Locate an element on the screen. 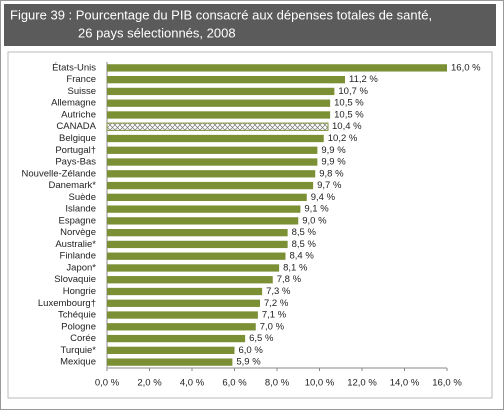 The width and height of the screenshot is (504, 415). x-tick-label: 0,0 % is located at coordinates (107, 383).